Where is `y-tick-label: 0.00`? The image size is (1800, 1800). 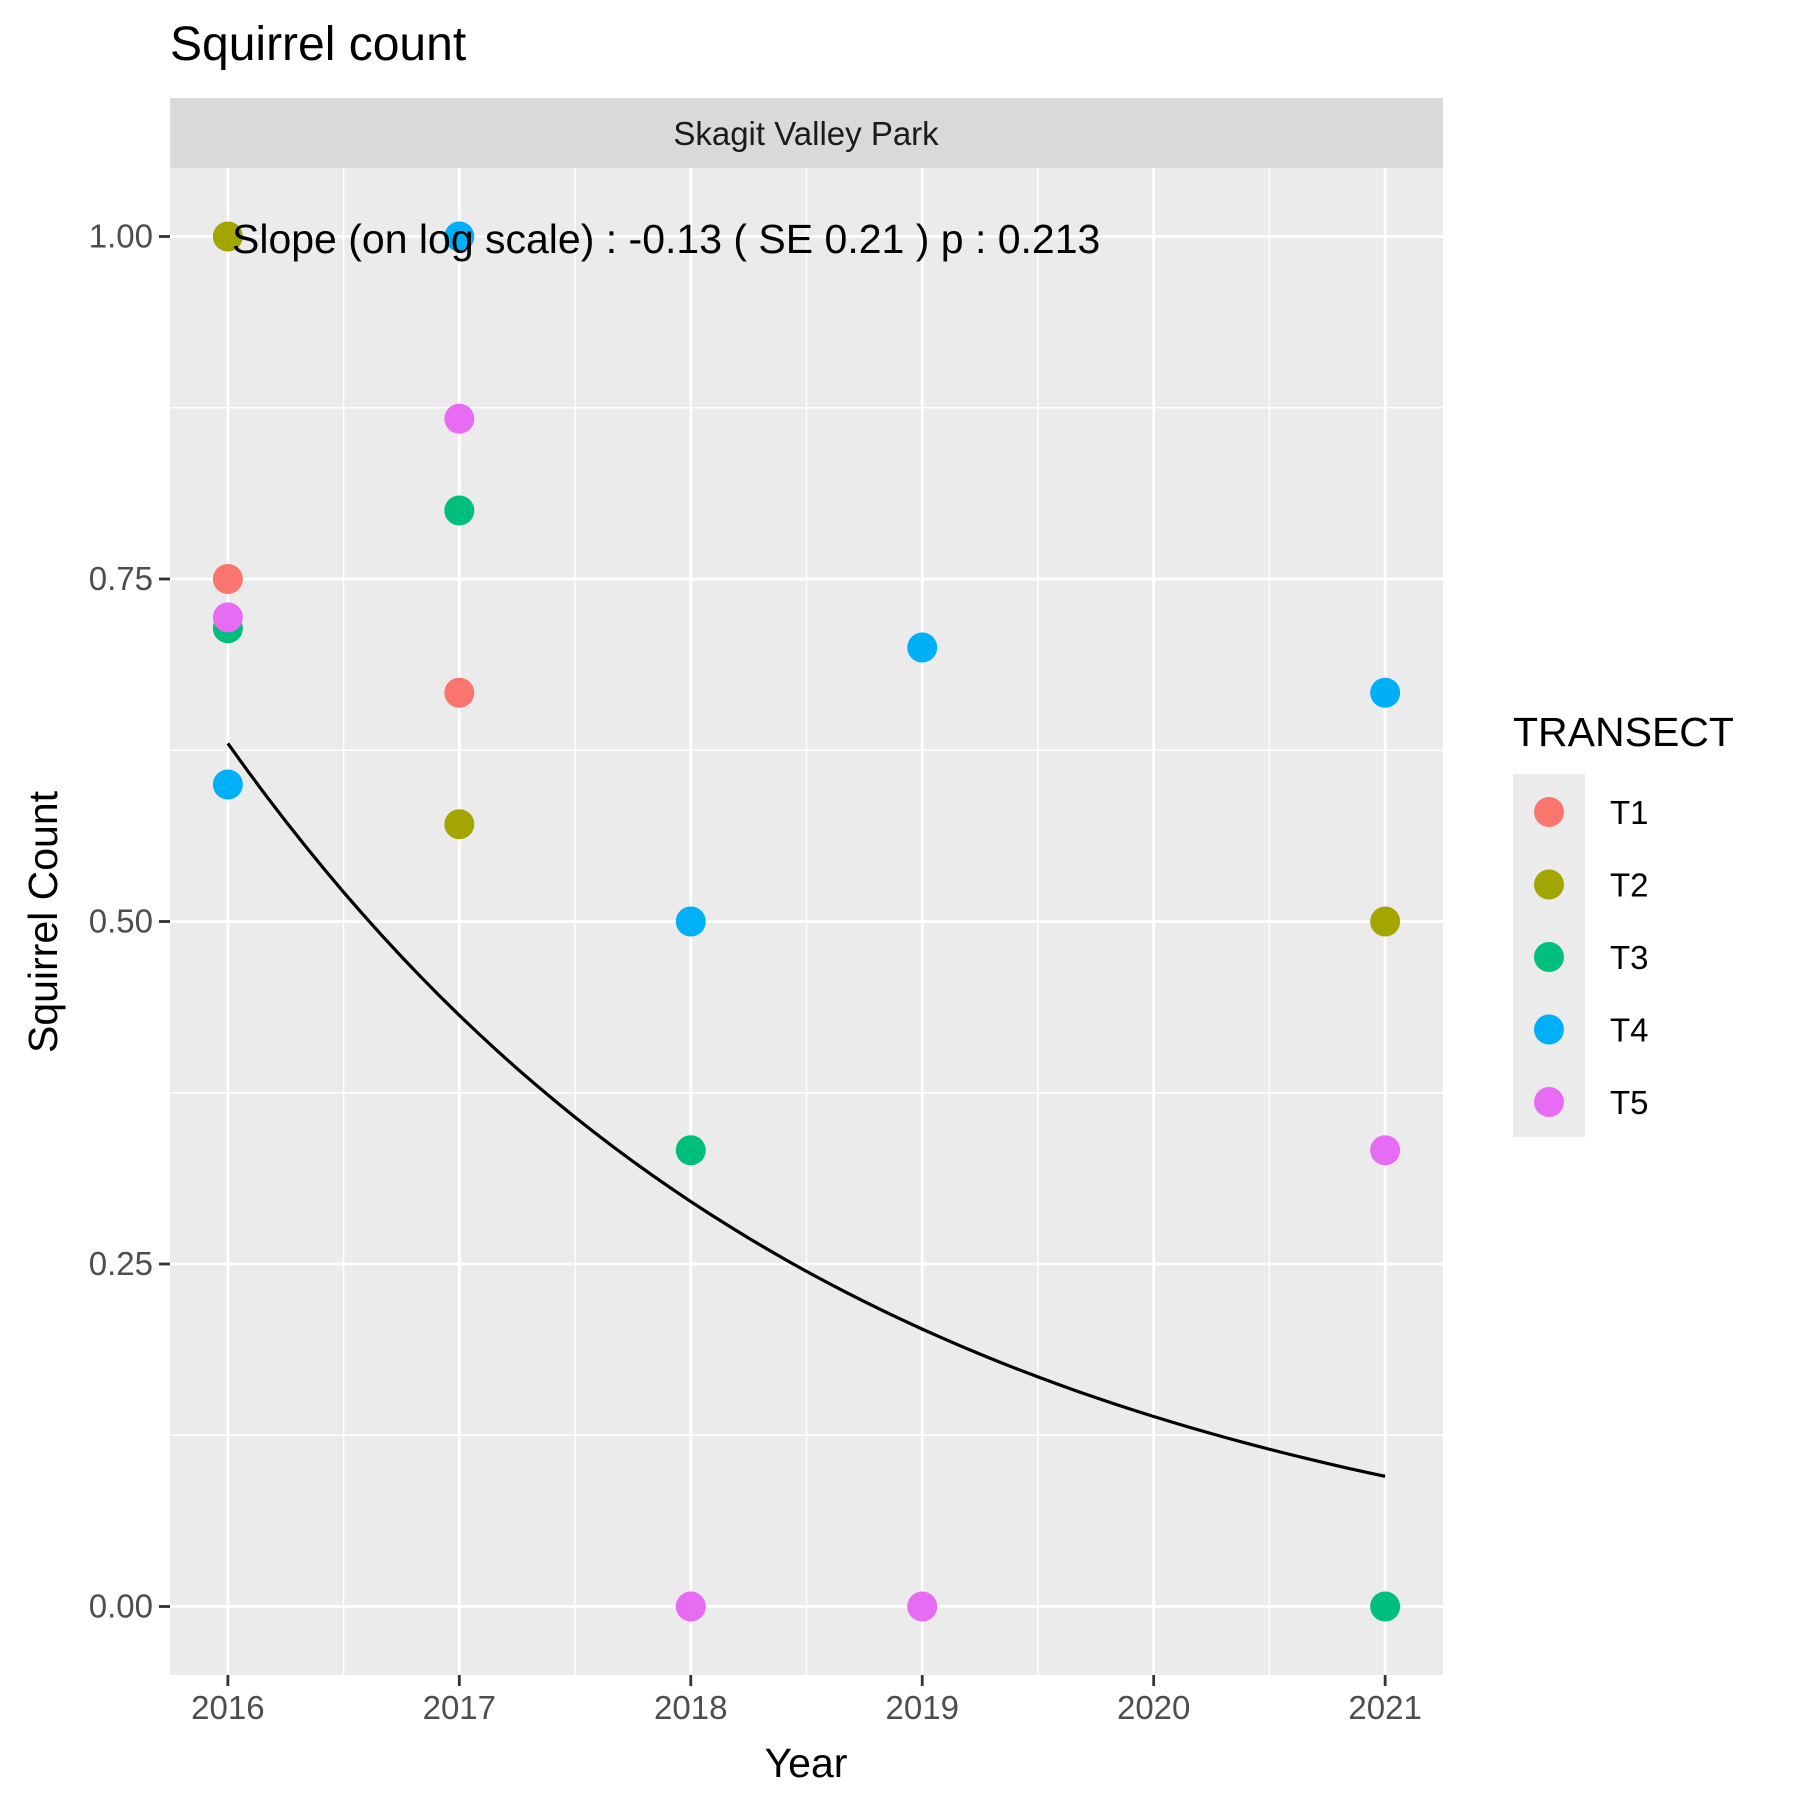 y-tick-label: 0.00 is located at coordinates (121, 1606).